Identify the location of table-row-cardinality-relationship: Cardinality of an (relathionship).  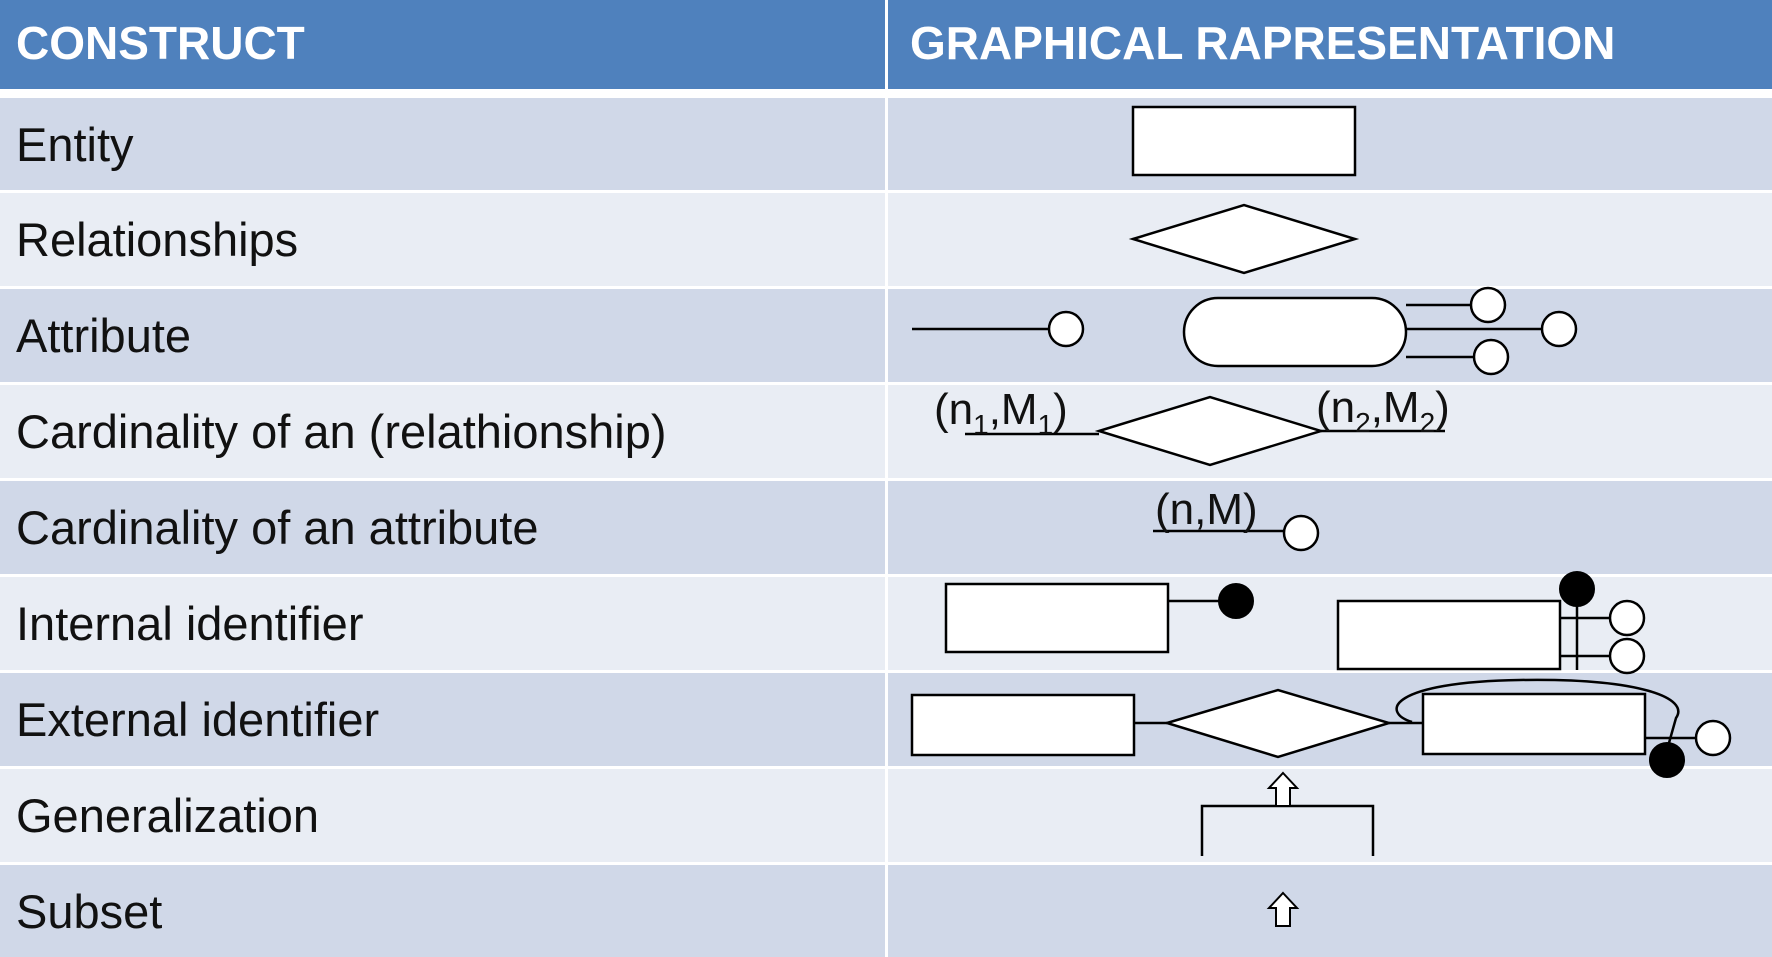
(886, 433).